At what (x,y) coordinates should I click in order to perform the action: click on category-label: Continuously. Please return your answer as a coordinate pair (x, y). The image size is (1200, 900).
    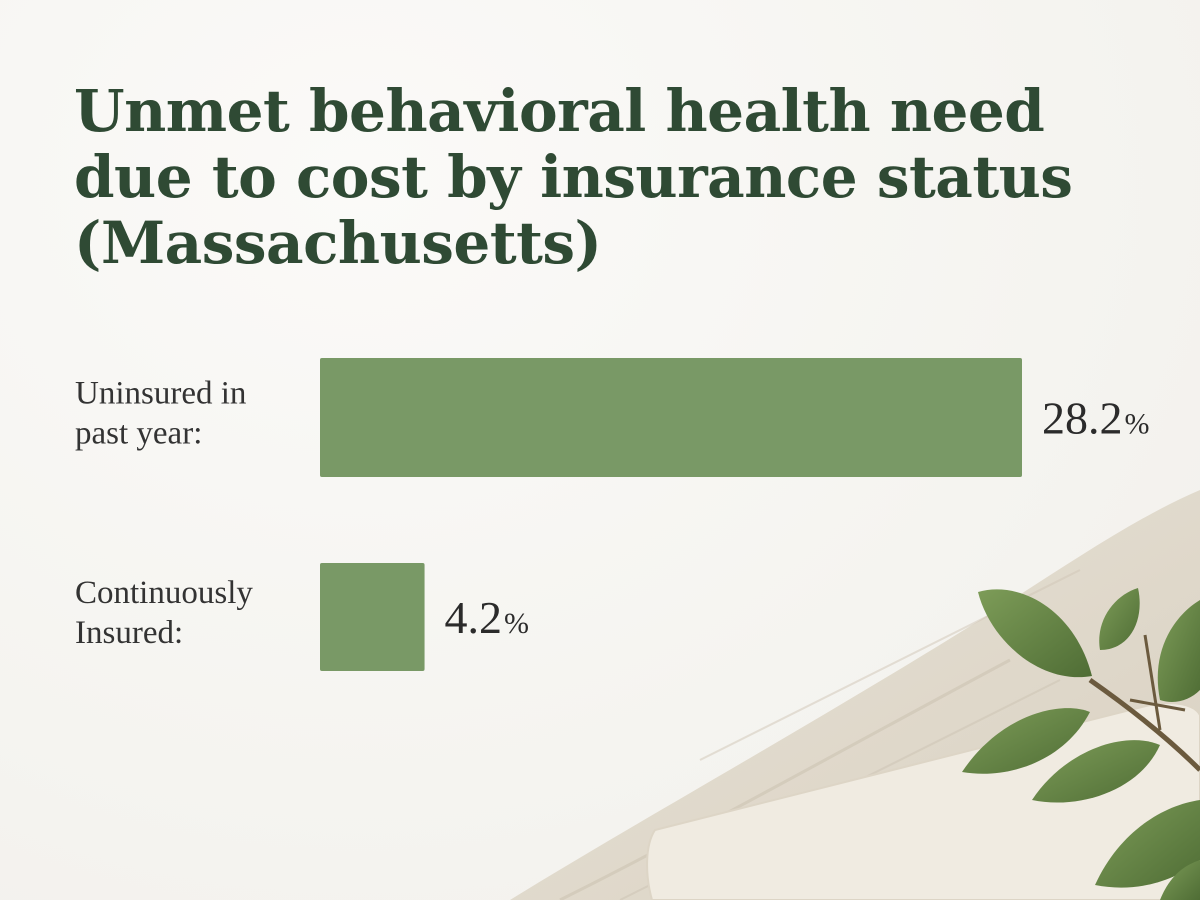
    Looking at the image, I should click on (164, 593).